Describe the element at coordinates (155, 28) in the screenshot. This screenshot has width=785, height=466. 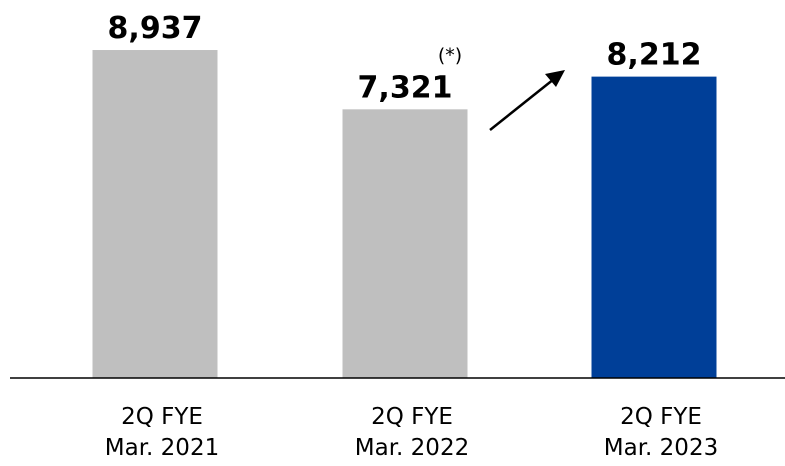
I see `value-label-1: 8,937` at that location.